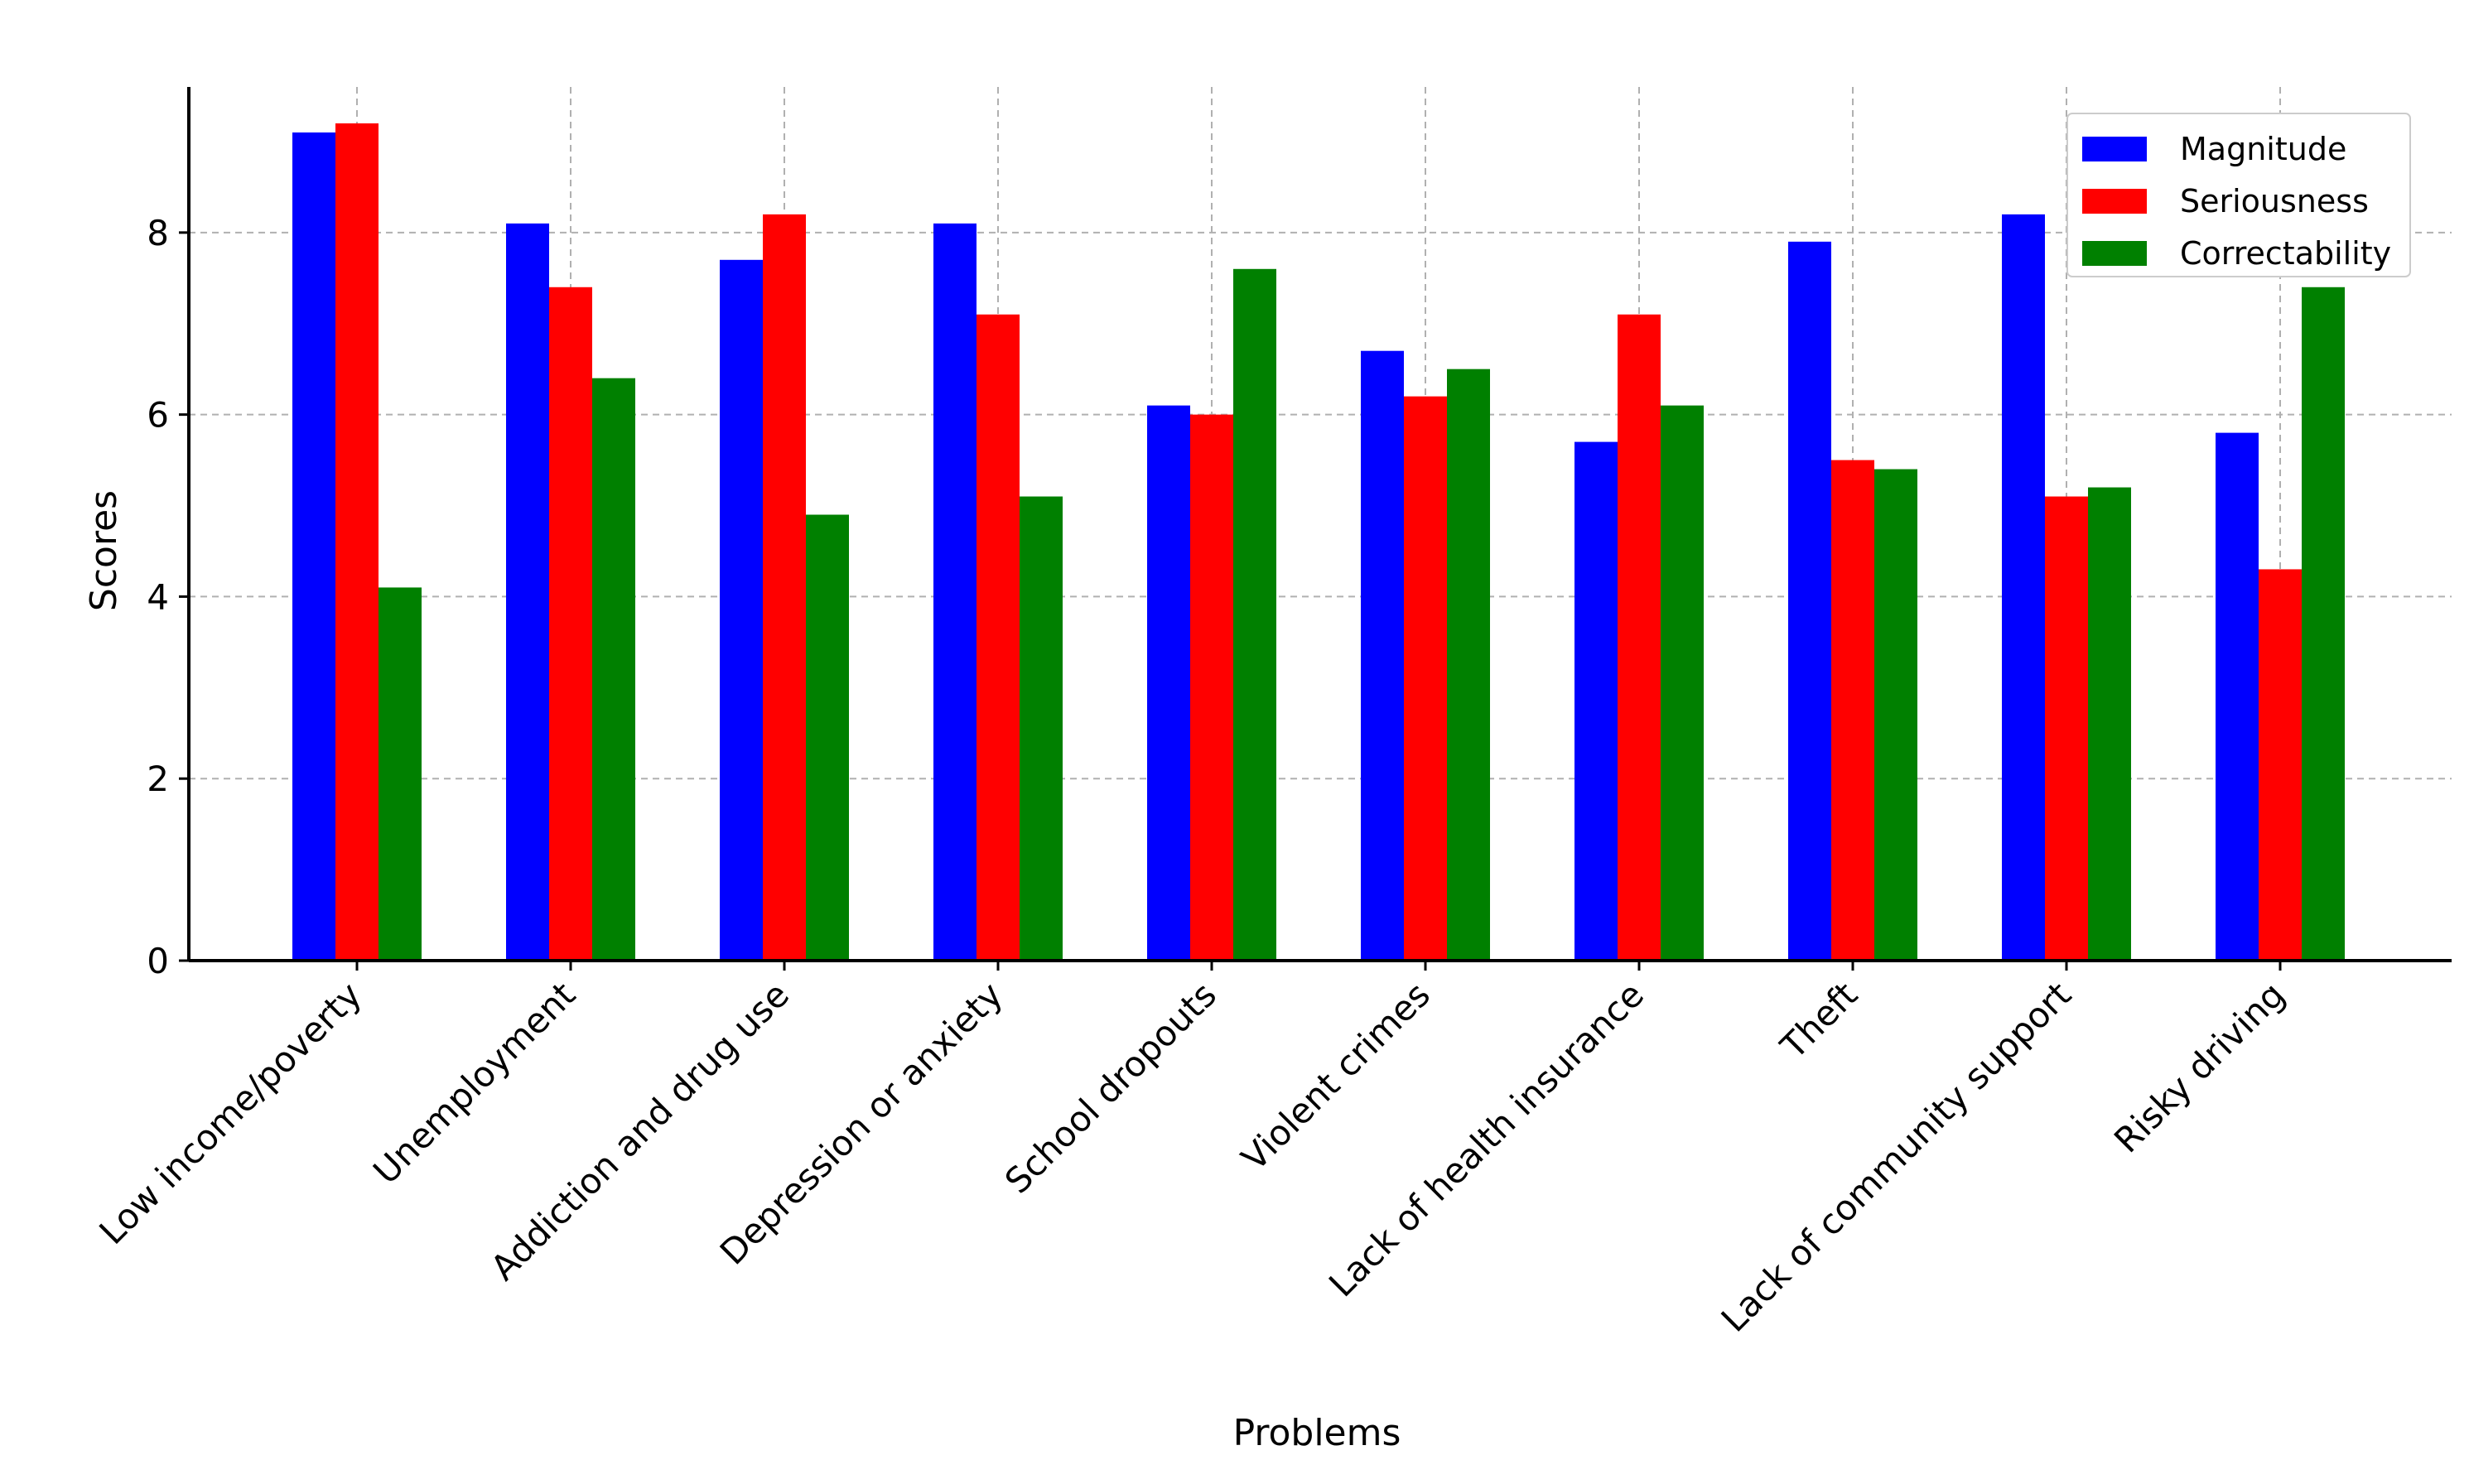  I want to click on legend-swatch-seriousness, so click(2114, 201).